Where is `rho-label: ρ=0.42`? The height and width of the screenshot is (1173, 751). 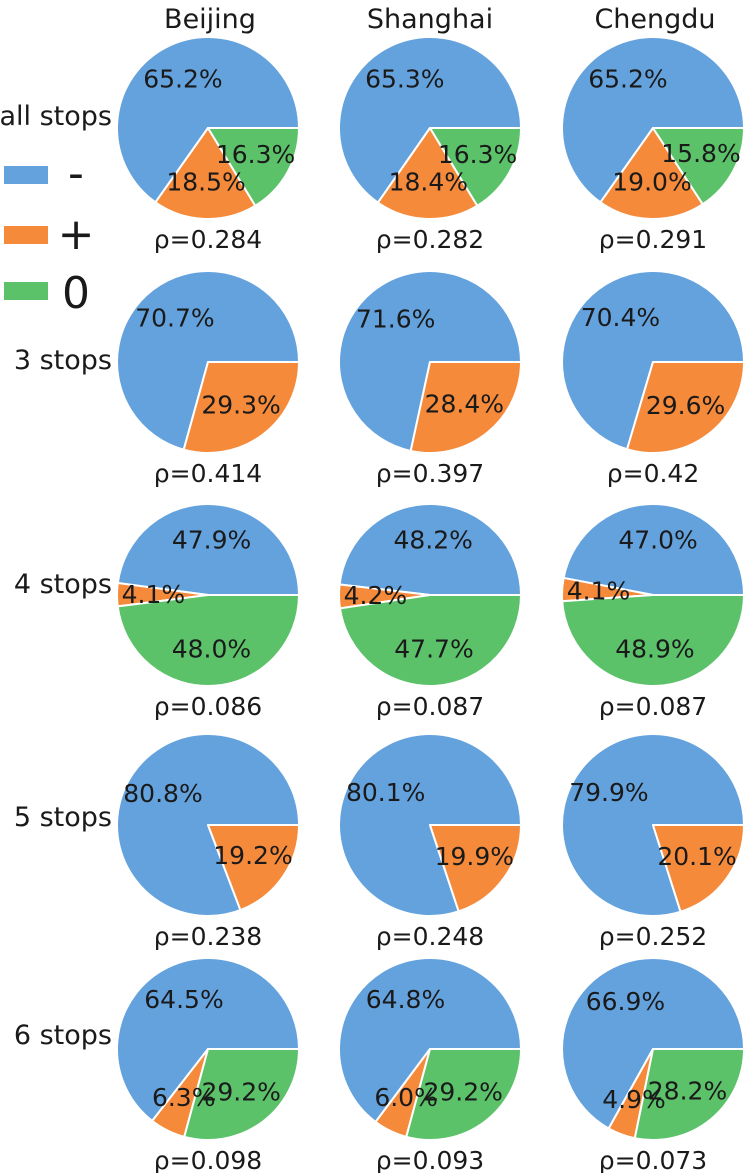
rho-label: ρ=0.42 is located at coordinates (653, 473).